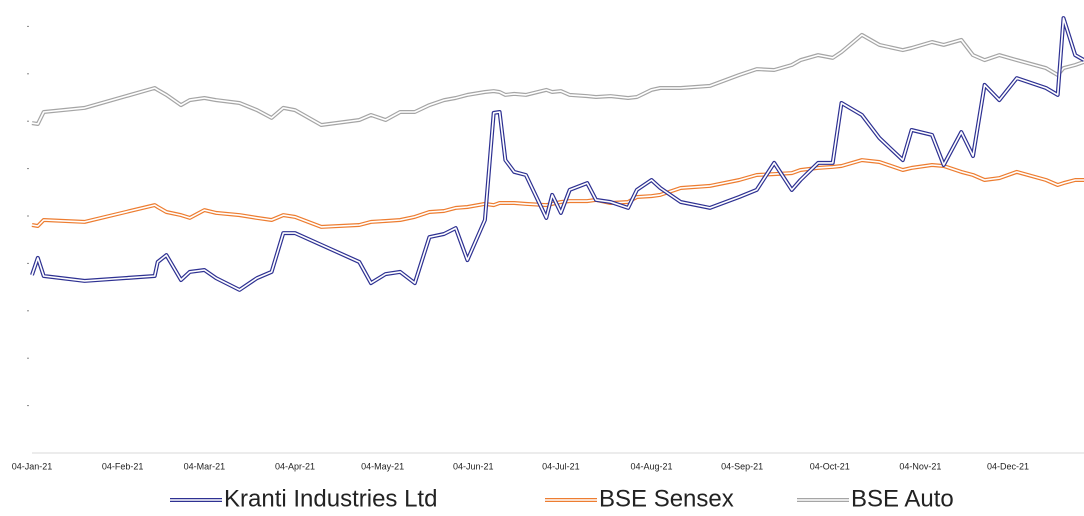 This screenshot has width=1084, height=516. What do you see at coordinates (123, 466) in the screenshot?
I see `x-tick-label: 04-Feb-21` at bounding box center [123, 466].